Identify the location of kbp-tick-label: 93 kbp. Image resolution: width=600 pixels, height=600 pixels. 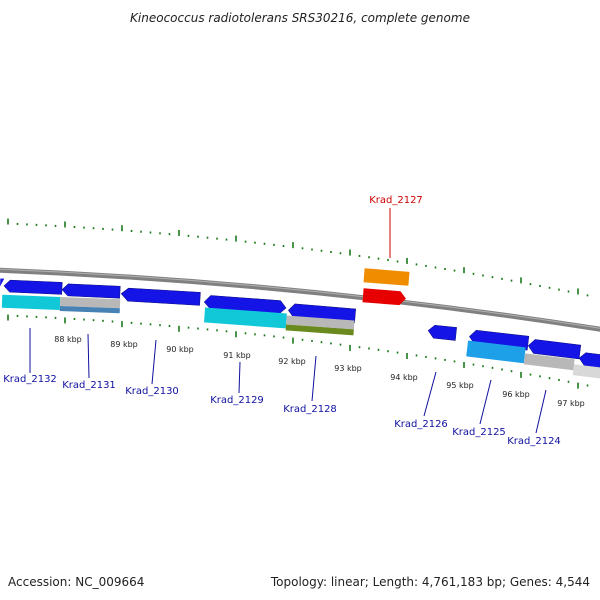
(348, 368).